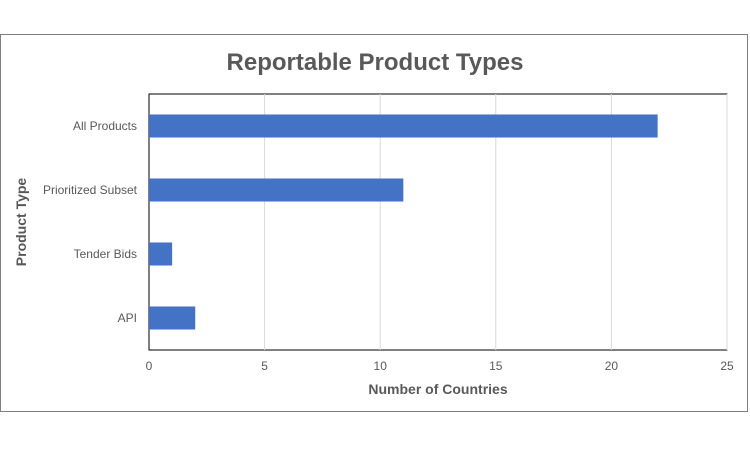 The image size is (750, 450). What do you see at coordinates (105, 126) in the screenshot?
I see `y-tick-label: All Products` at bounding box center [105, 126].